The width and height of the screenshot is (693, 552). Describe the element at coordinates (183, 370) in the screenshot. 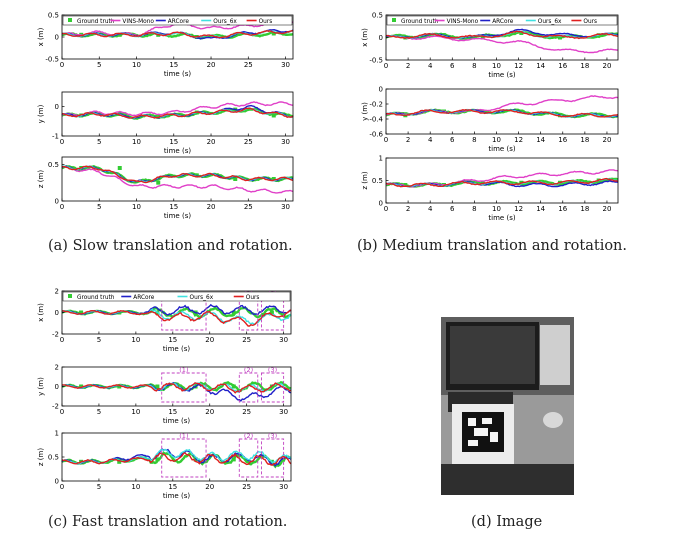

I see `roi-label: (1)` at that location.